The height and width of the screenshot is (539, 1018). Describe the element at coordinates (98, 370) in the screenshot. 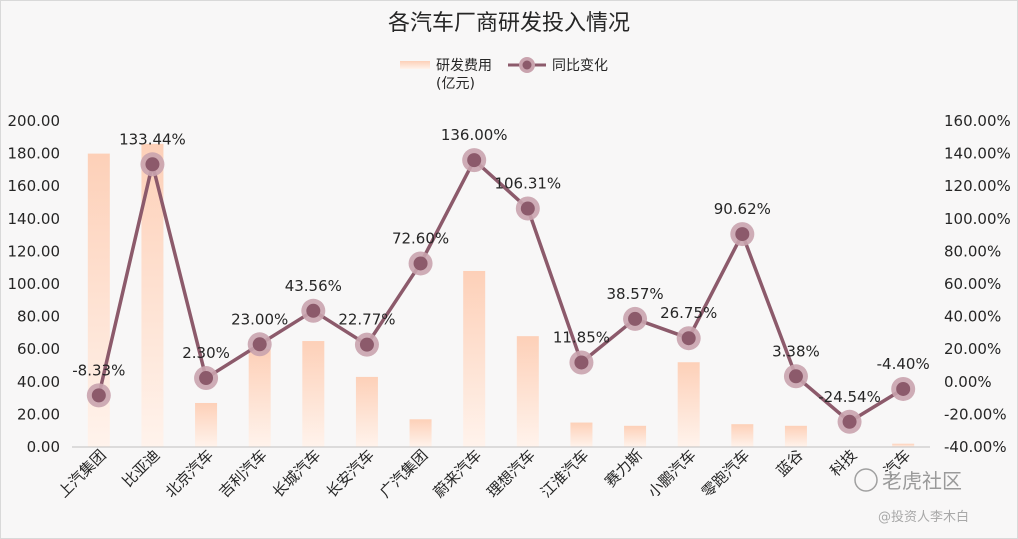

I see `data-label: -8.33%` at that location.